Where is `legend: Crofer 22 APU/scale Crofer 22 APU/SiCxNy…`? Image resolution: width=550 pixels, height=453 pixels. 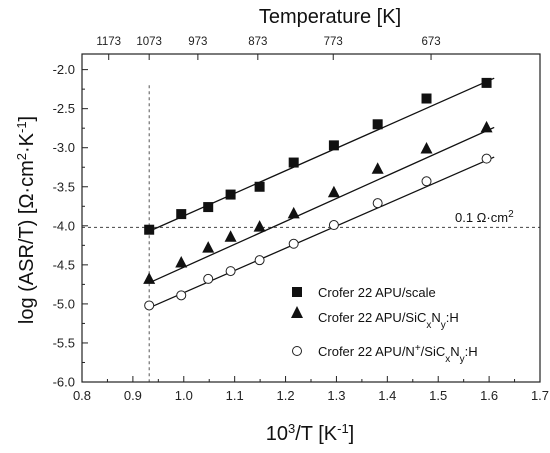 legend: Crofer 22 APU/scale Crofer 22 APU/SiCxNy… is located at coordinates (384, 325).